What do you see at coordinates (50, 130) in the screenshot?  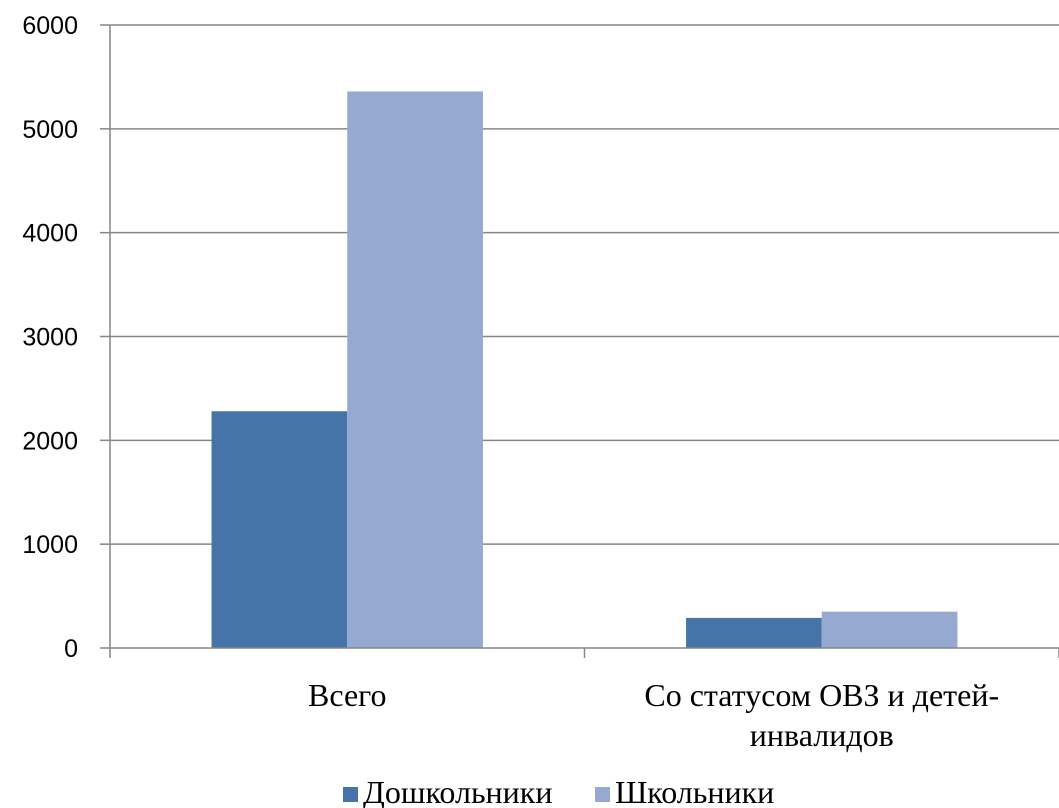 I see `y-tick-label: 5000` at bounding box center [50, 130].